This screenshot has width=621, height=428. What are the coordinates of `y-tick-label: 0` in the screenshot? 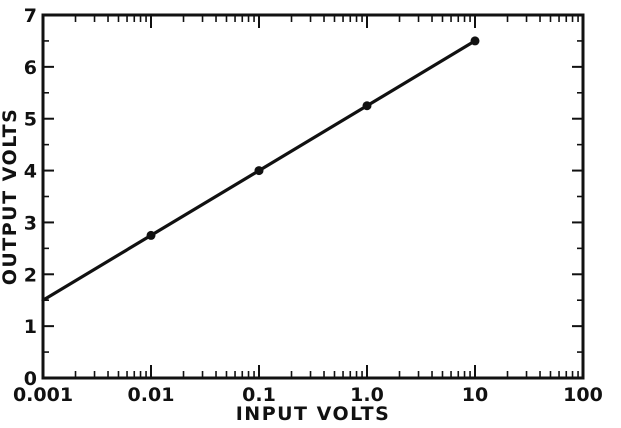 It's located at (30, 379).